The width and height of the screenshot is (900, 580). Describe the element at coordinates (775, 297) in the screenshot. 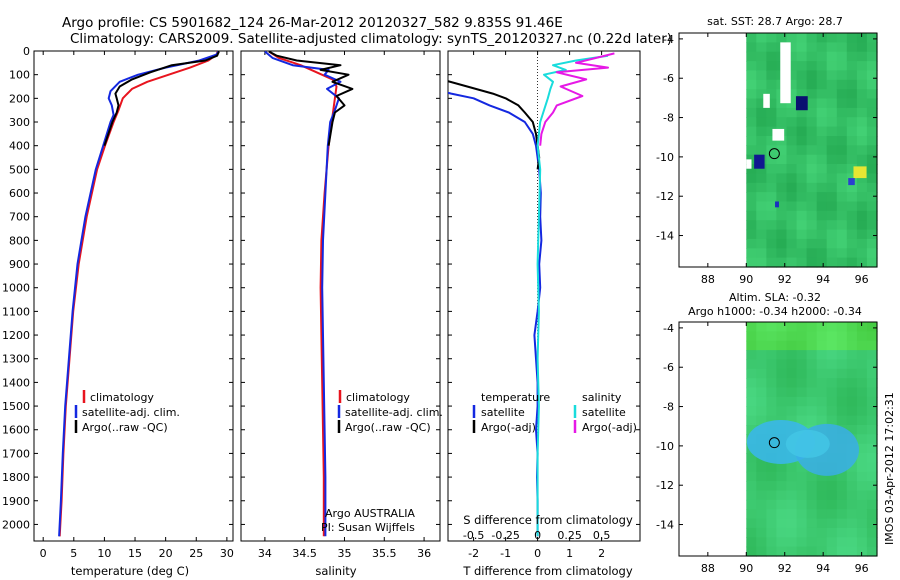

I see `sla-map-title1: Altim. SLA: -0.32` at that location.